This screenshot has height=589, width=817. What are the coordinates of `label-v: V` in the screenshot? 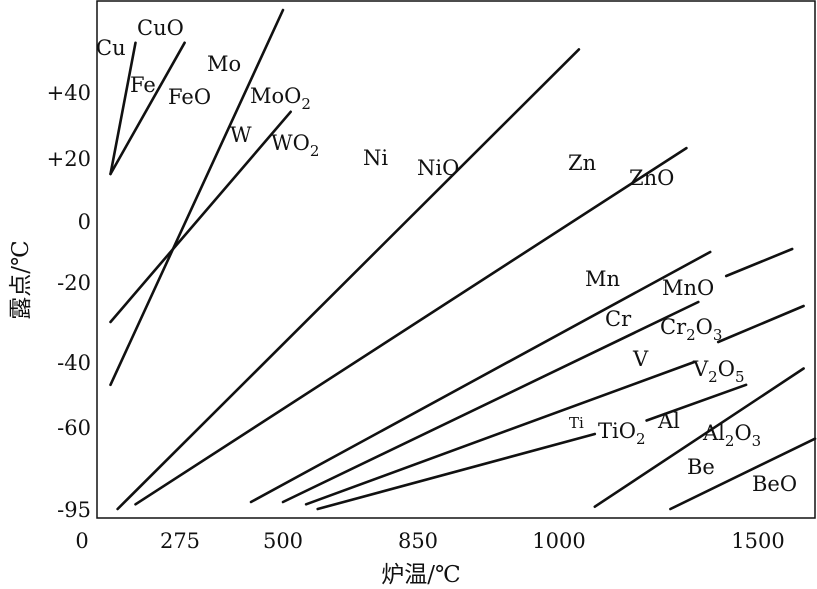 It's located at (640, 359).